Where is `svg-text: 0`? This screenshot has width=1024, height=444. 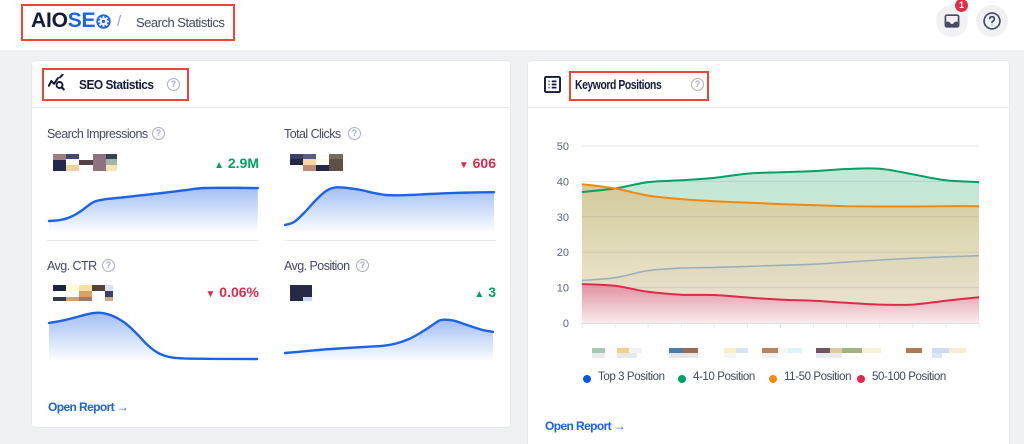
svg-text: 0 is located at coordinates (566, 324).